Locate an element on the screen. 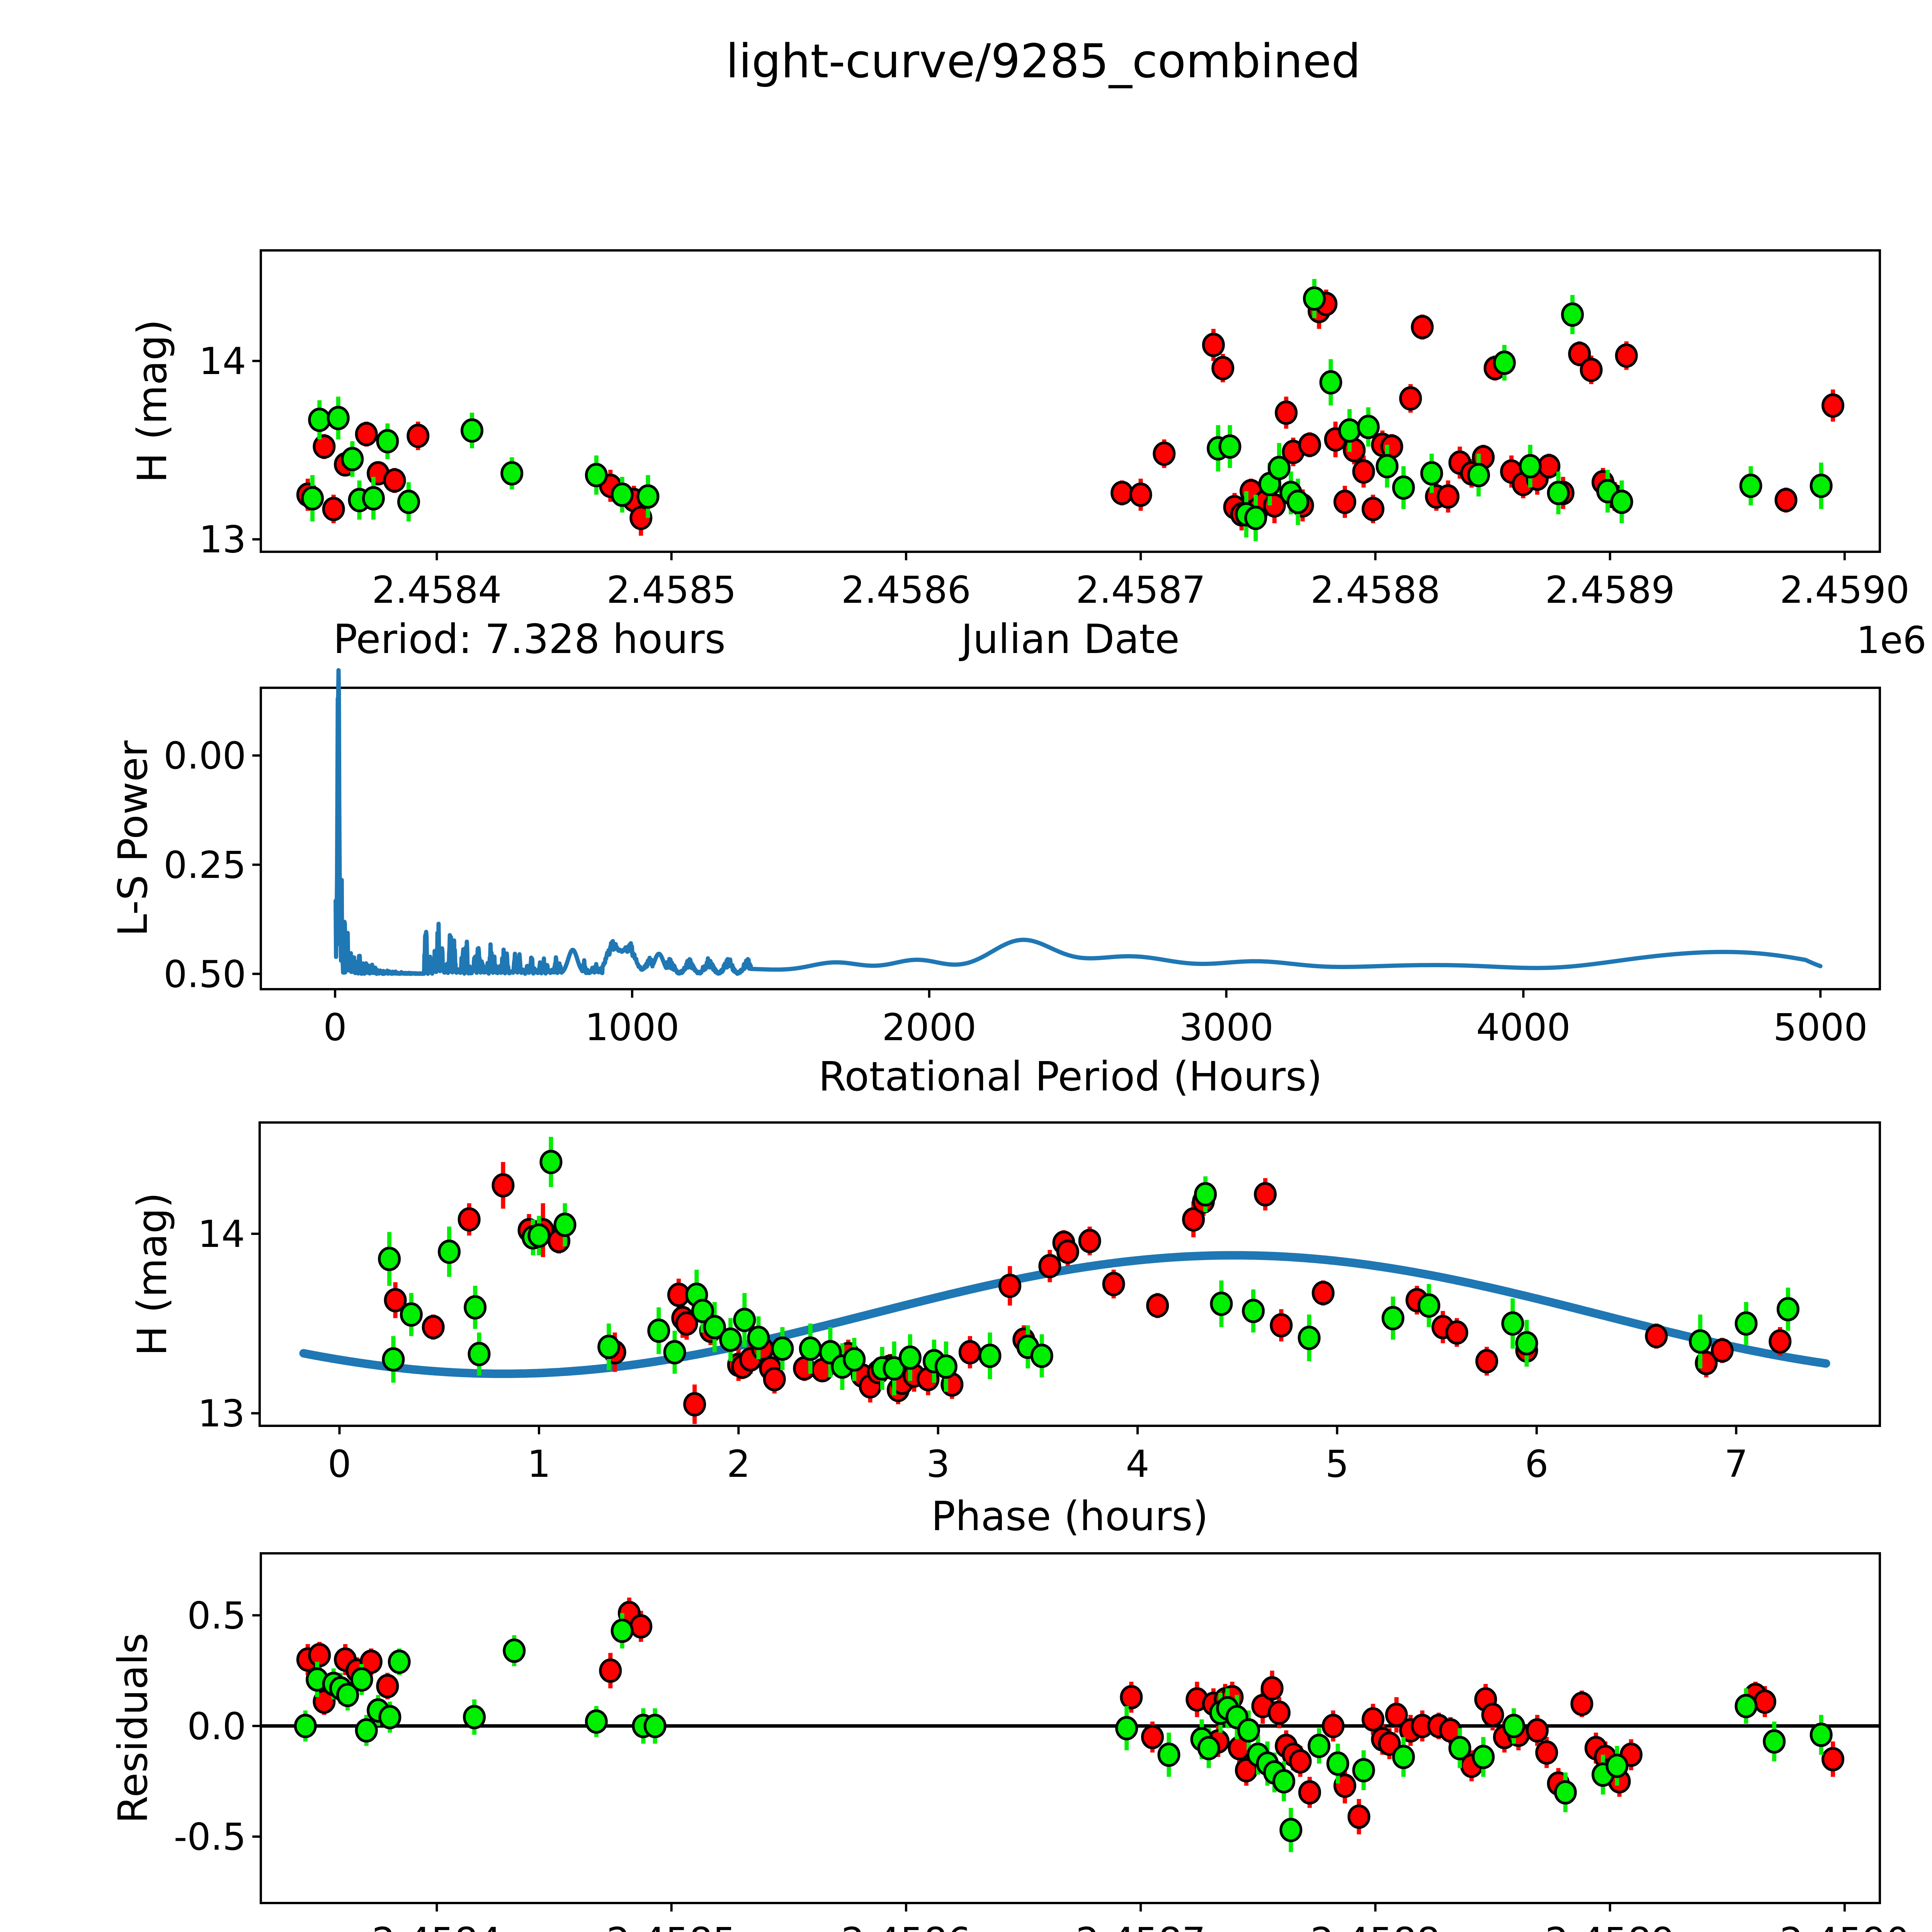 Image resolution: width=1932 pixels, height=1932 pixels. residuals-xticklabel: 2.4589 is located at coordinates (1610, 1926).